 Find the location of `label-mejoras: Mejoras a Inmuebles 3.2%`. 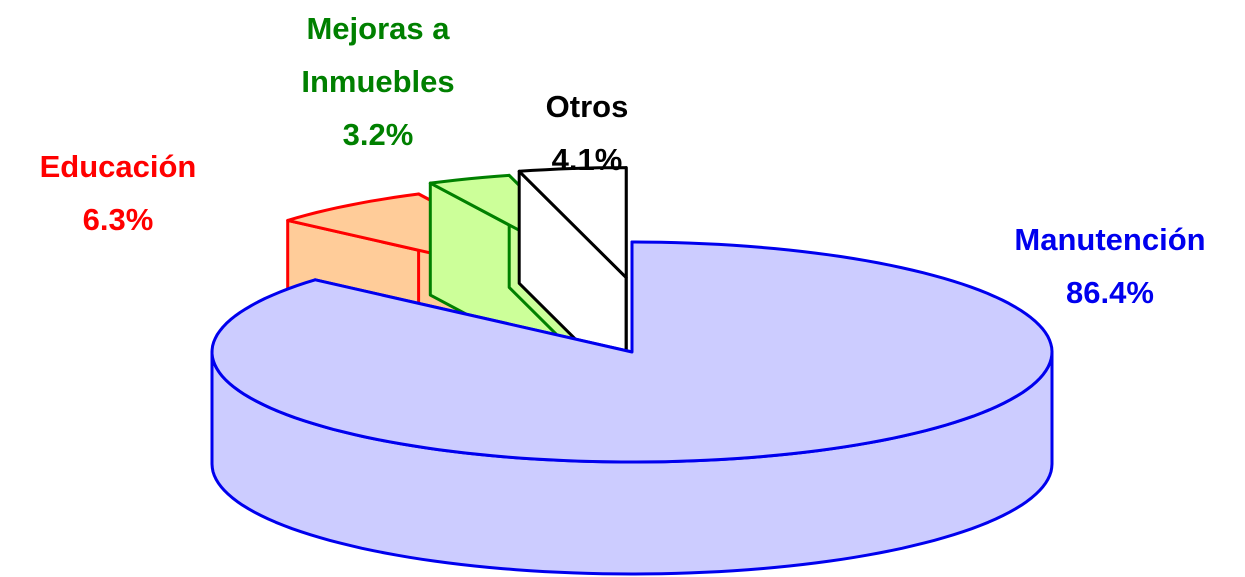

label-mejoras: Mejoras a Inmuebles 3.2% is located at coordinates (378, 81).